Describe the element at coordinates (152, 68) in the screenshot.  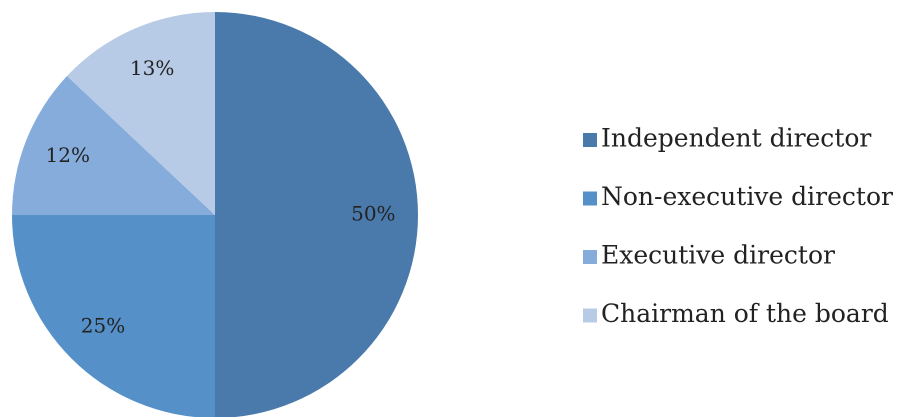
I see `data-label: 13%` at that location.